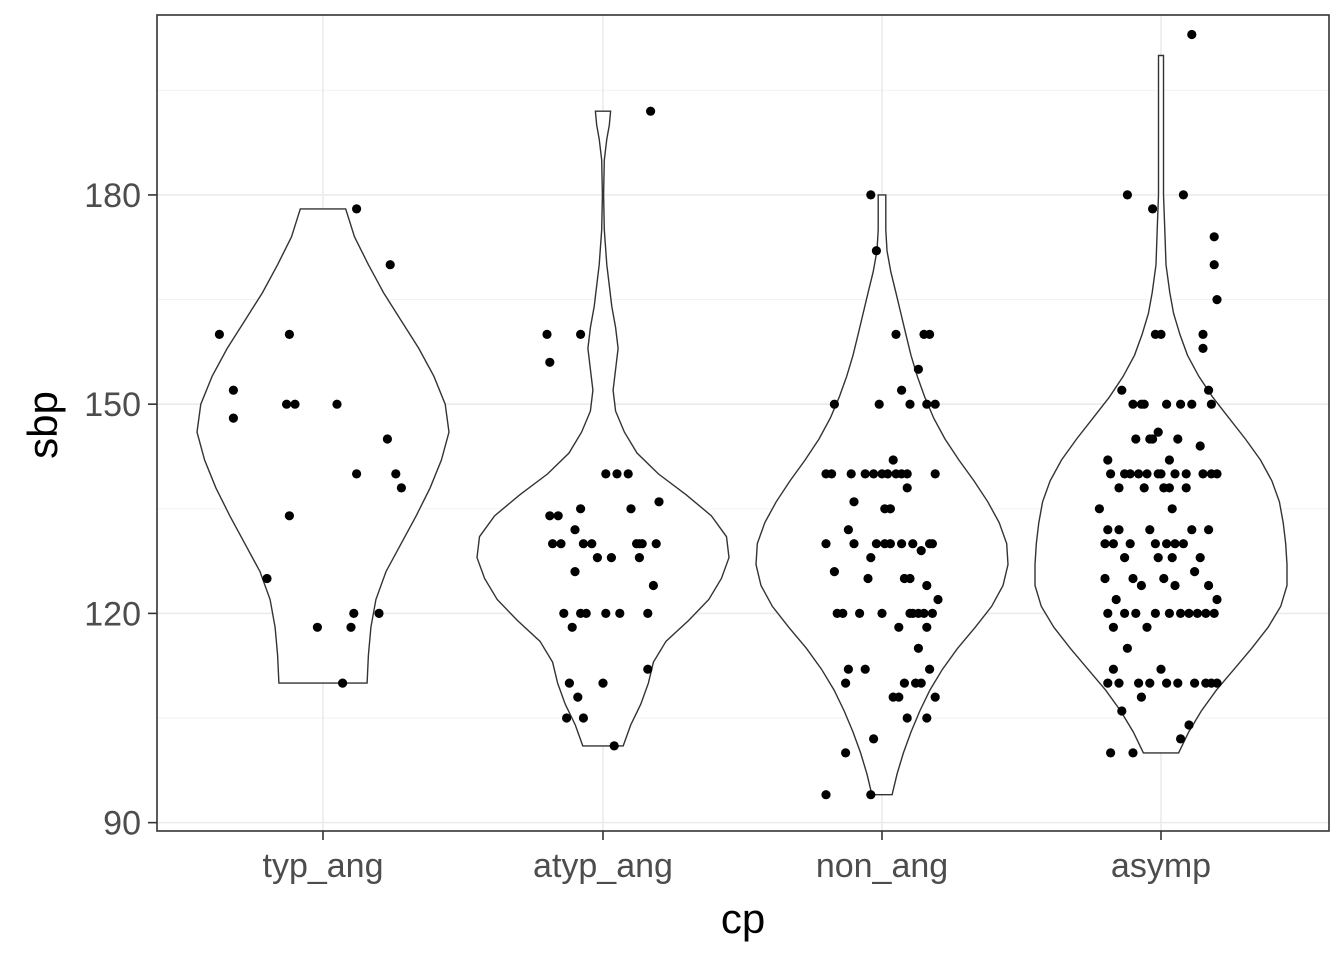 This screenshot has width=1344, height=960. Describe the element at coordinates (112, 405) in the screenshot. I see `y-tick-label: 150` at that location.